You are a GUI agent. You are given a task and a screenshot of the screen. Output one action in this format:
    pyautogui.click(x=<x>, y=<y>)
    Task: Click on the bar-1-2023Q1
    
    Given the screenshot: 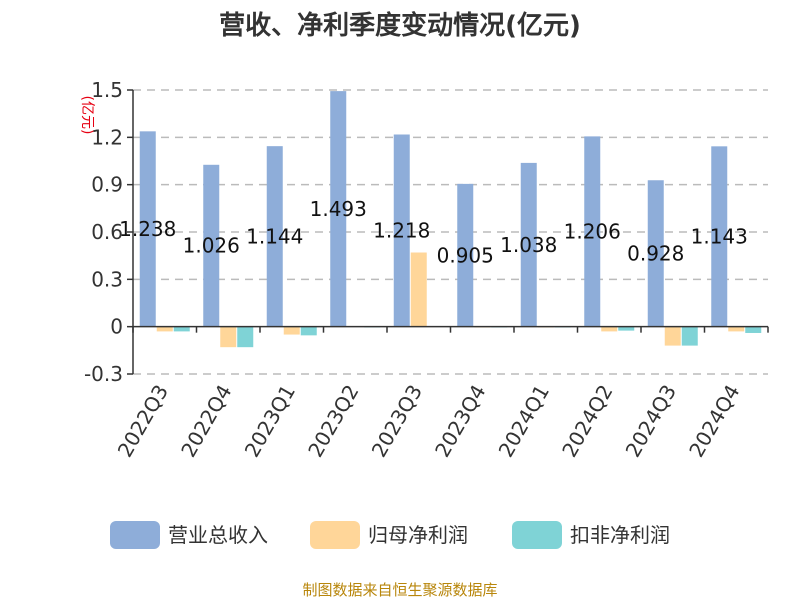 What is the action you would take?
    pyautogui.click(x=274, y=236)
    